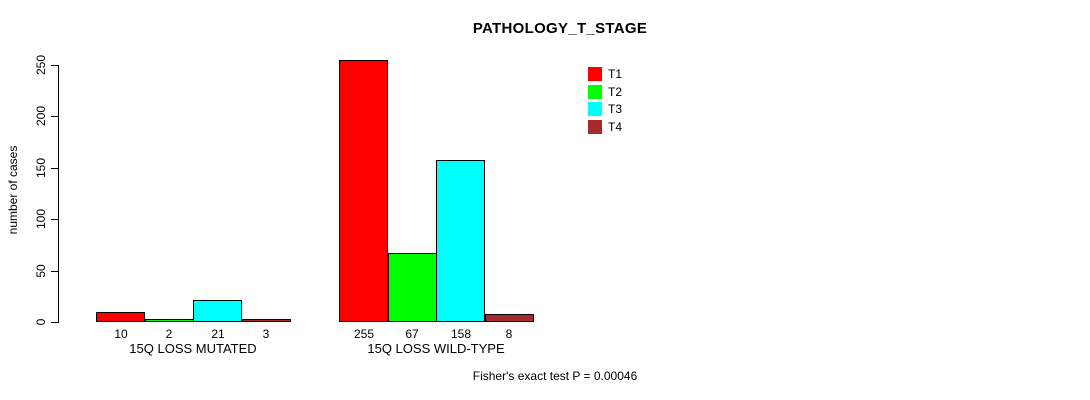  Describe the element at coordinates (217, 311) in the screenshot. I see `bar-t3-group1` at that location.